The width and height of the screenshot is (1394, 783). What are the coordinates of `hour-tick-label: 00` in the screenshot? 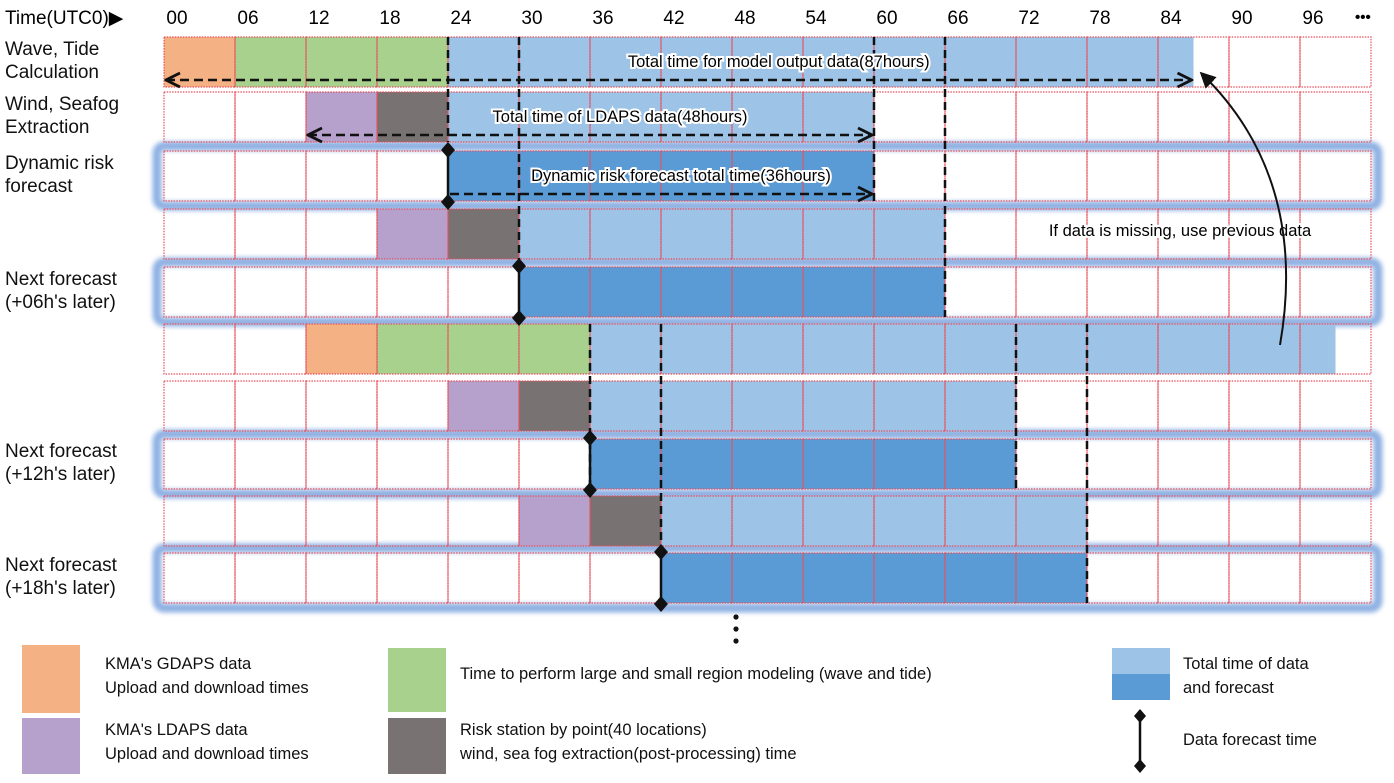 It's located at (176, 18).